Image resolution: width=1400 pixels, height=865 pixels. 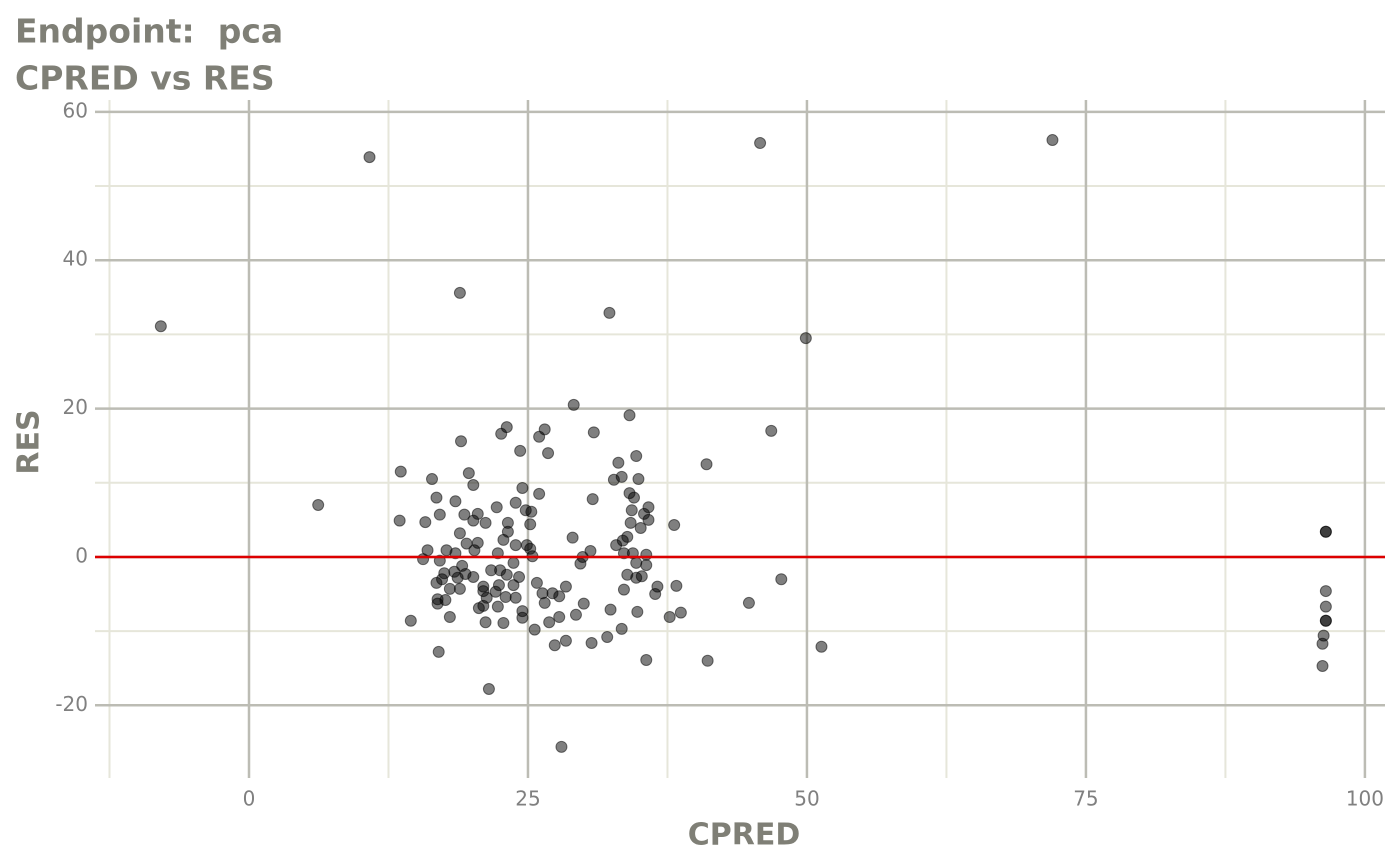 What do you see at coordinates (29, 441) in the screenshot?
I see `y-axis-label: RES` at bounding box center [29, 441].